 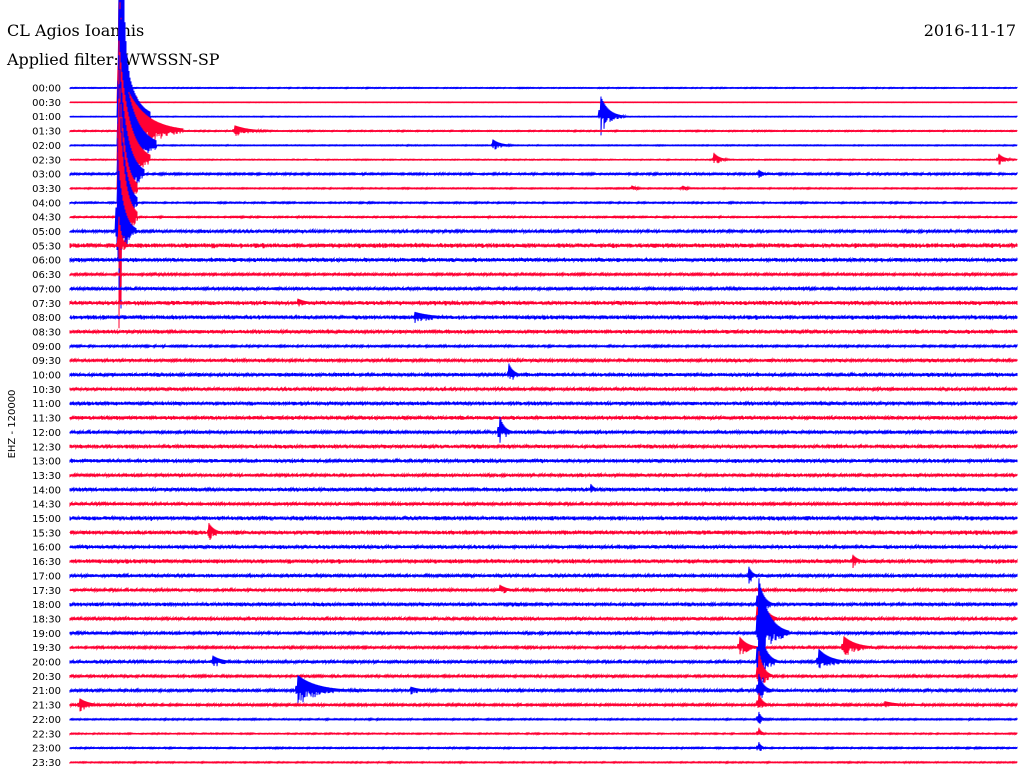 What do you see at coordinates (46, 189) in the screenshot?
I see `time-tick-label: 03:30` at bounding box center [46, 189].